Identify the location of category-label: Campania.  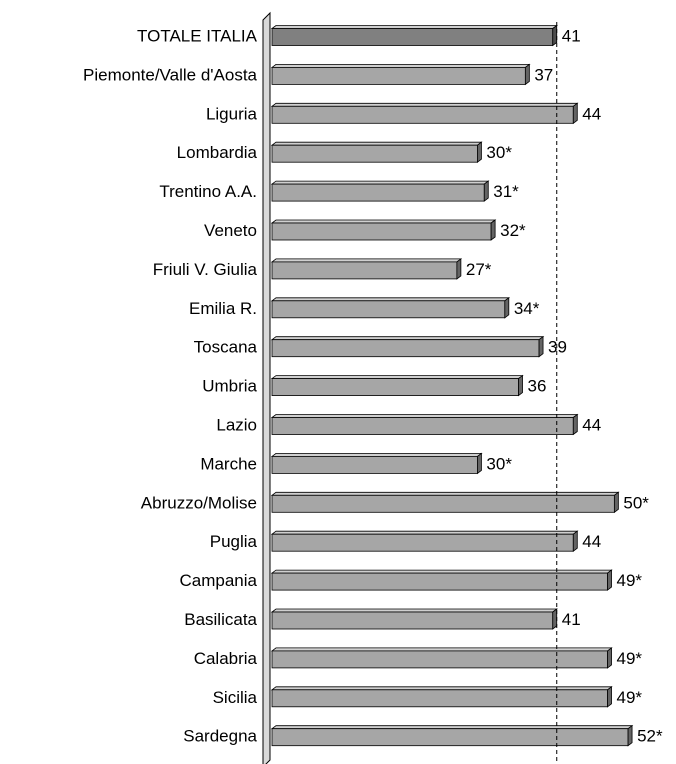
(219, 580).